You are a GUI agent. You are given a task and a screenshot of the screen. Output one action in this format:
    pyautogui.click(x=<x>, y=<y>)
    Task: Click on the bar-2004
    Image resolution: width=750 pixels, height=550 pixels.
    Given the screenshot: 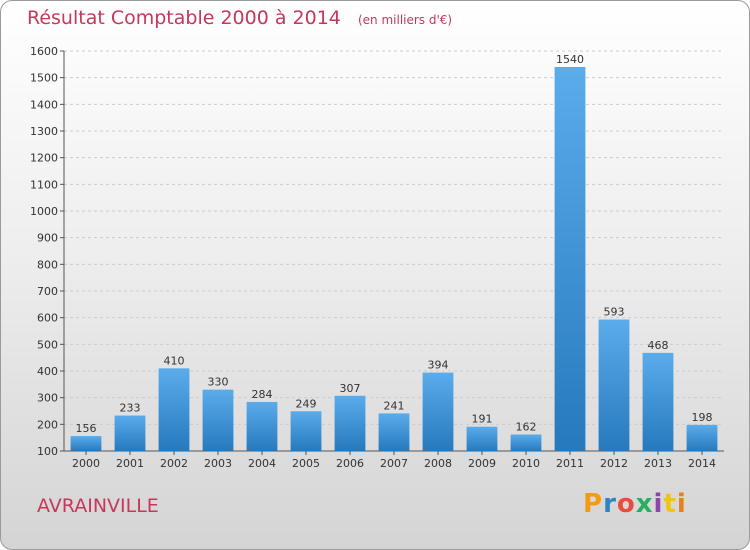 What is the action you would take?
    pyautogui.click(x=262, y=426)
    